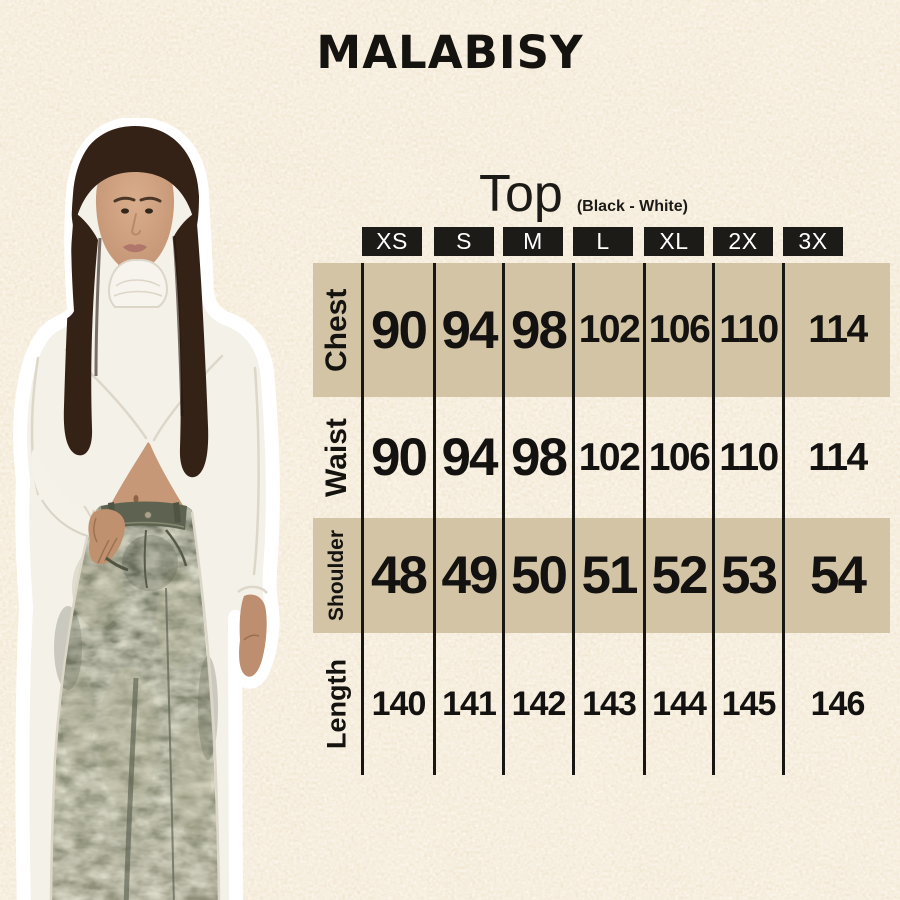  I want to click on cell-waist-xl: 106, so click(677, 457).